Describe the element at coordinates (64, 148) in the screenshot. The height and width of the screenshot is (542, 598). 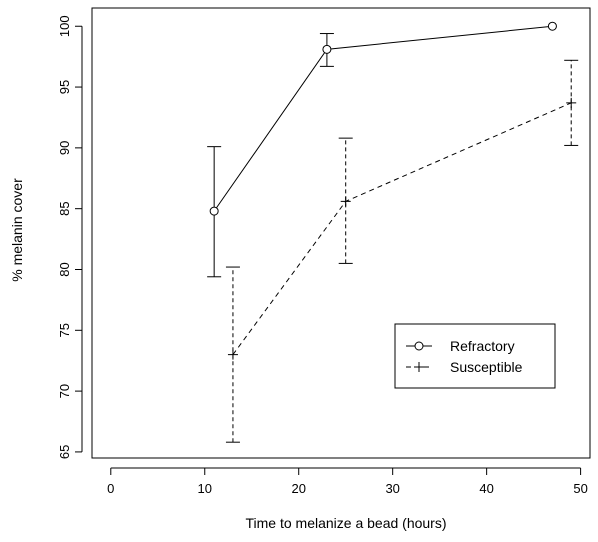
I see `y-tick-label: 90` at that location.